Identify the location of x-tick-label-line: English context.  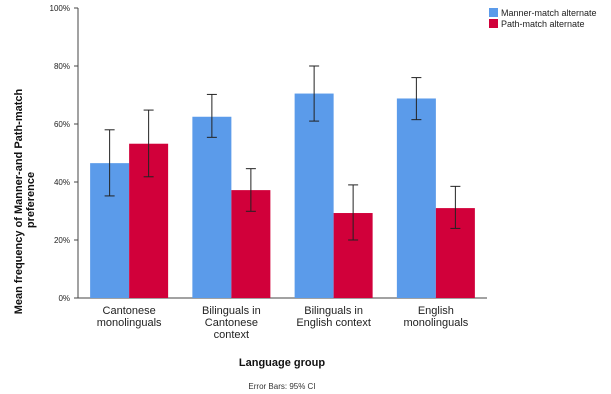
(333, 323).